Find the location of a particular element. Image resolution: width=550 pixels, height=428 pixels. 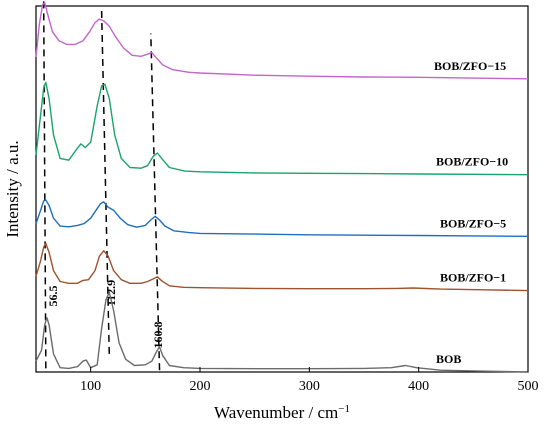

x-tick-label: 200 is located at coordinates (200, 386).